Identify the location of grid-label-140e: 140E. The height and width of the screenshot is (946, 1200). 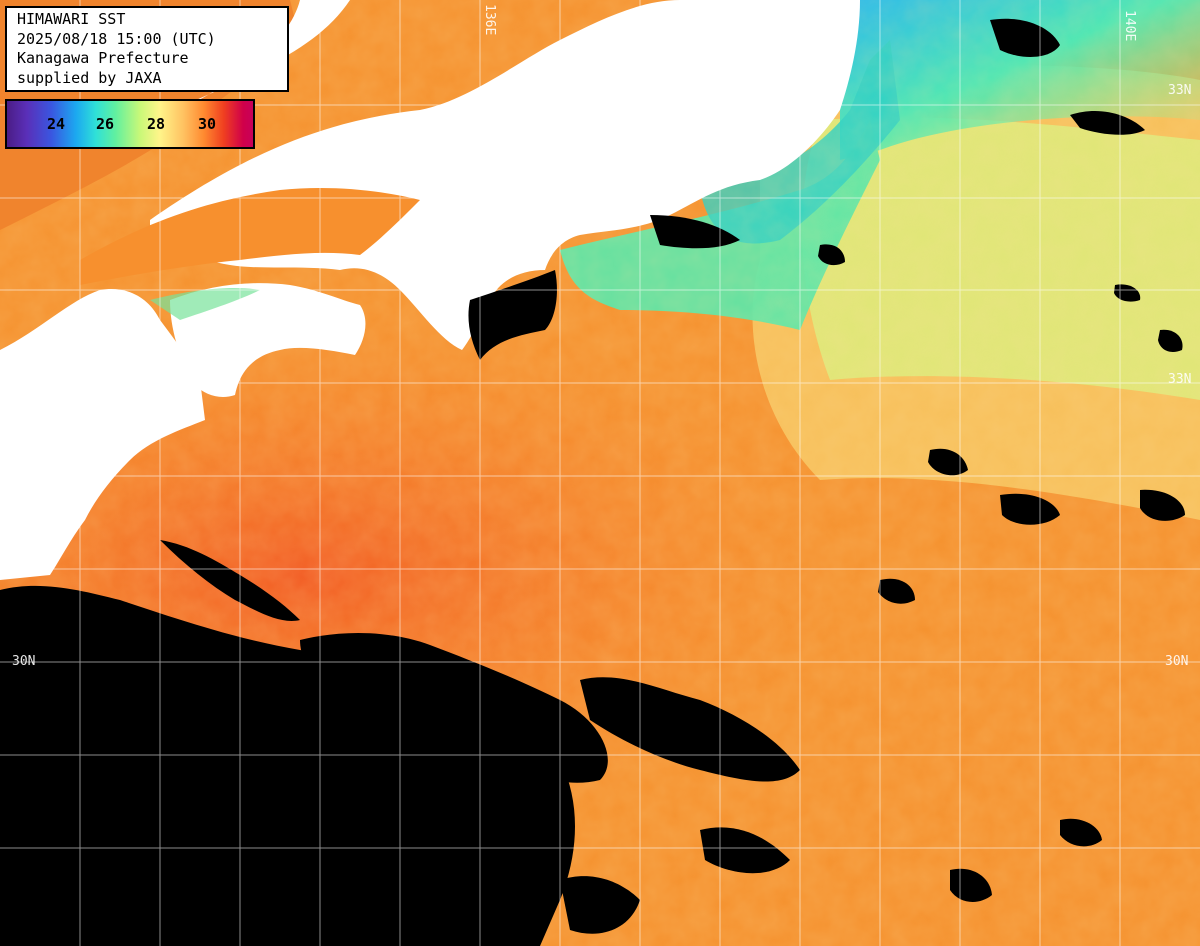
(1129, 26).